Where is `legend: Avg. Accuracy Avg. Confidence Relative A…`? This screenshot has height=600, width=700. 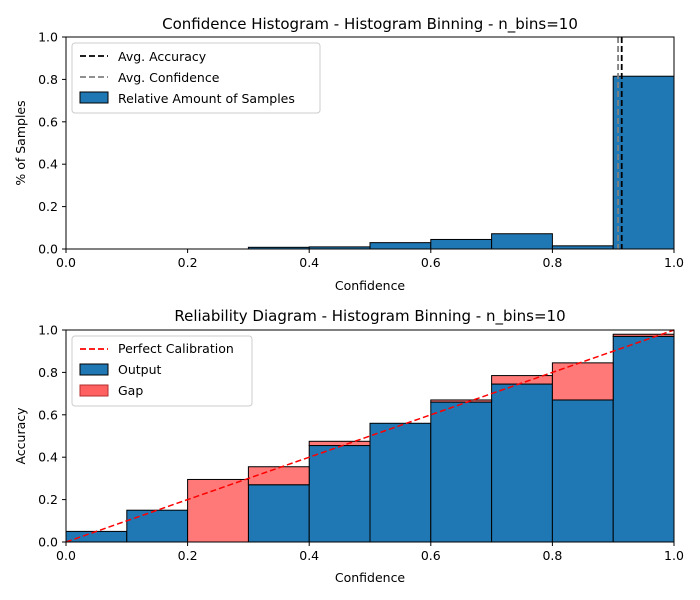
legend: Avg. Accuracy Avg. Confidence Relative A… is located at coordinates (196, 78).